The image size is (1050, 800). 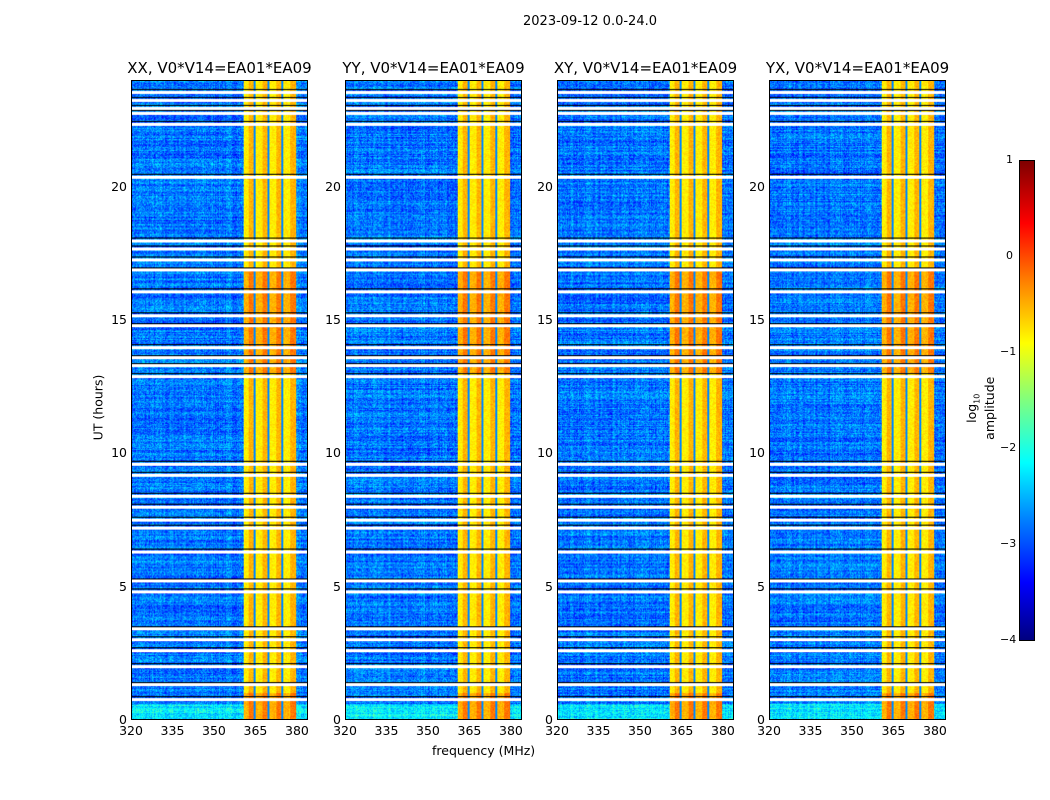 I want to click on colorbar-label: log10 amplitude, so click(x=980, y=408).